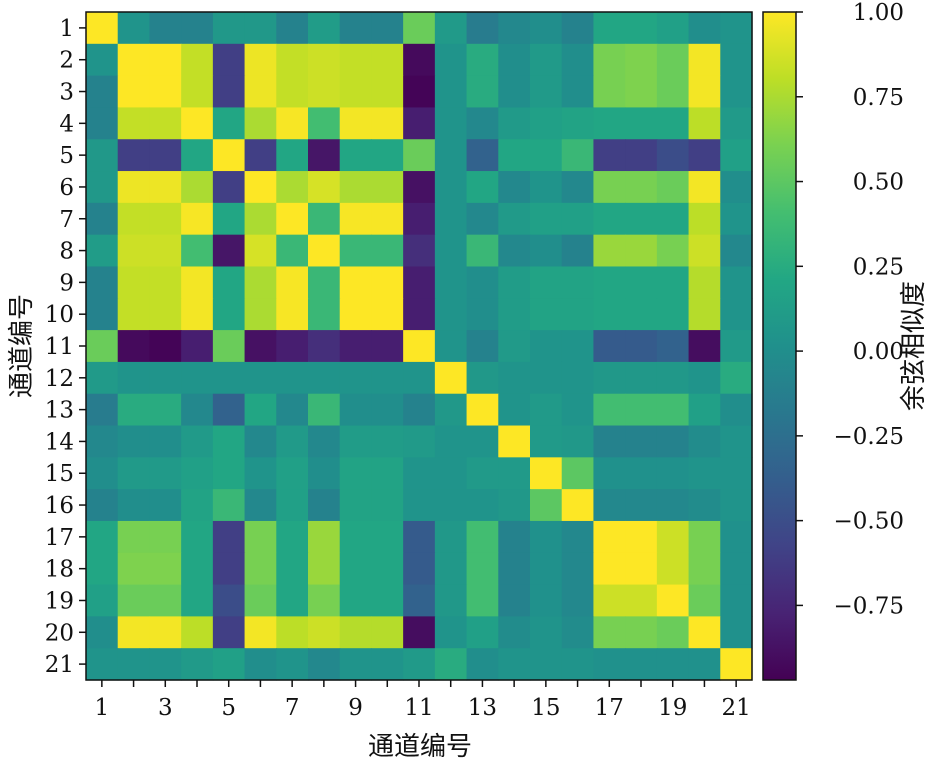  I want to click on colorbar-tick-label: 0.25, so click(878, 267).